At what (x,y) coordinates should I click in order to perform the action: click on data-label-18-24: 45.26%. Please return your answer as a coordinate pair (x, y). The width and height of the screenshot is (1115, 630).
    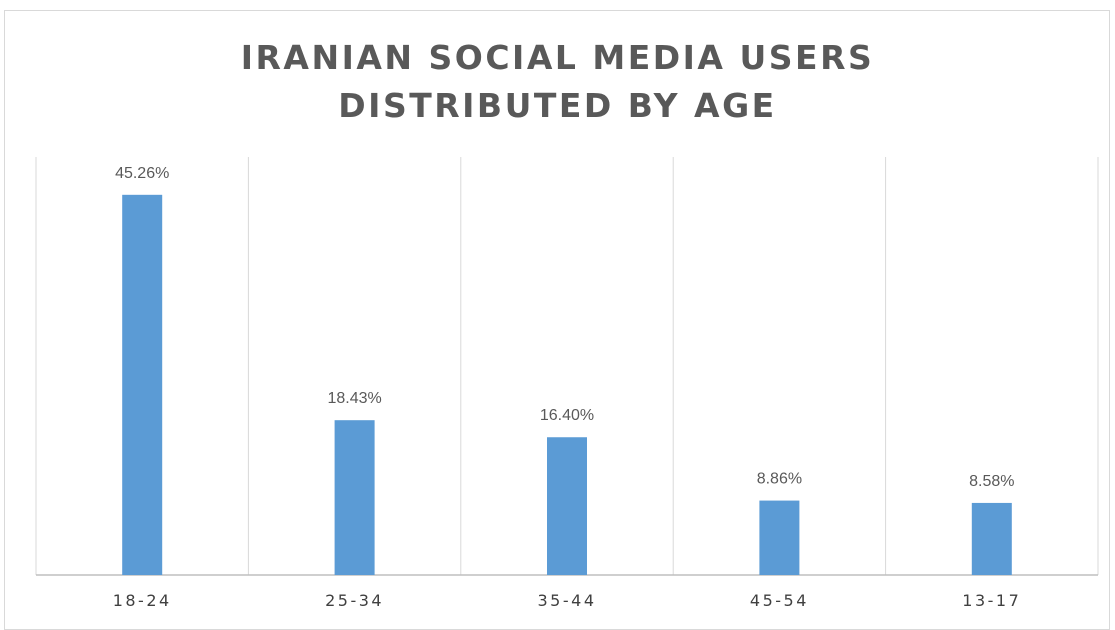
    Looking at the image, I should click on (142, 173).